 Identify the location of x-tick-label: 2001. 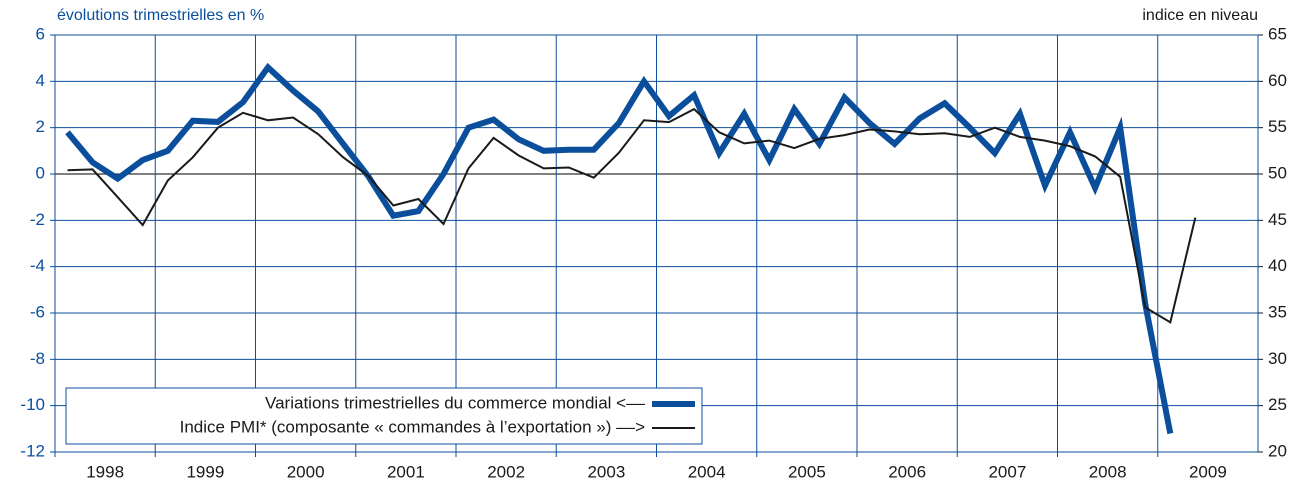
(406, 471).